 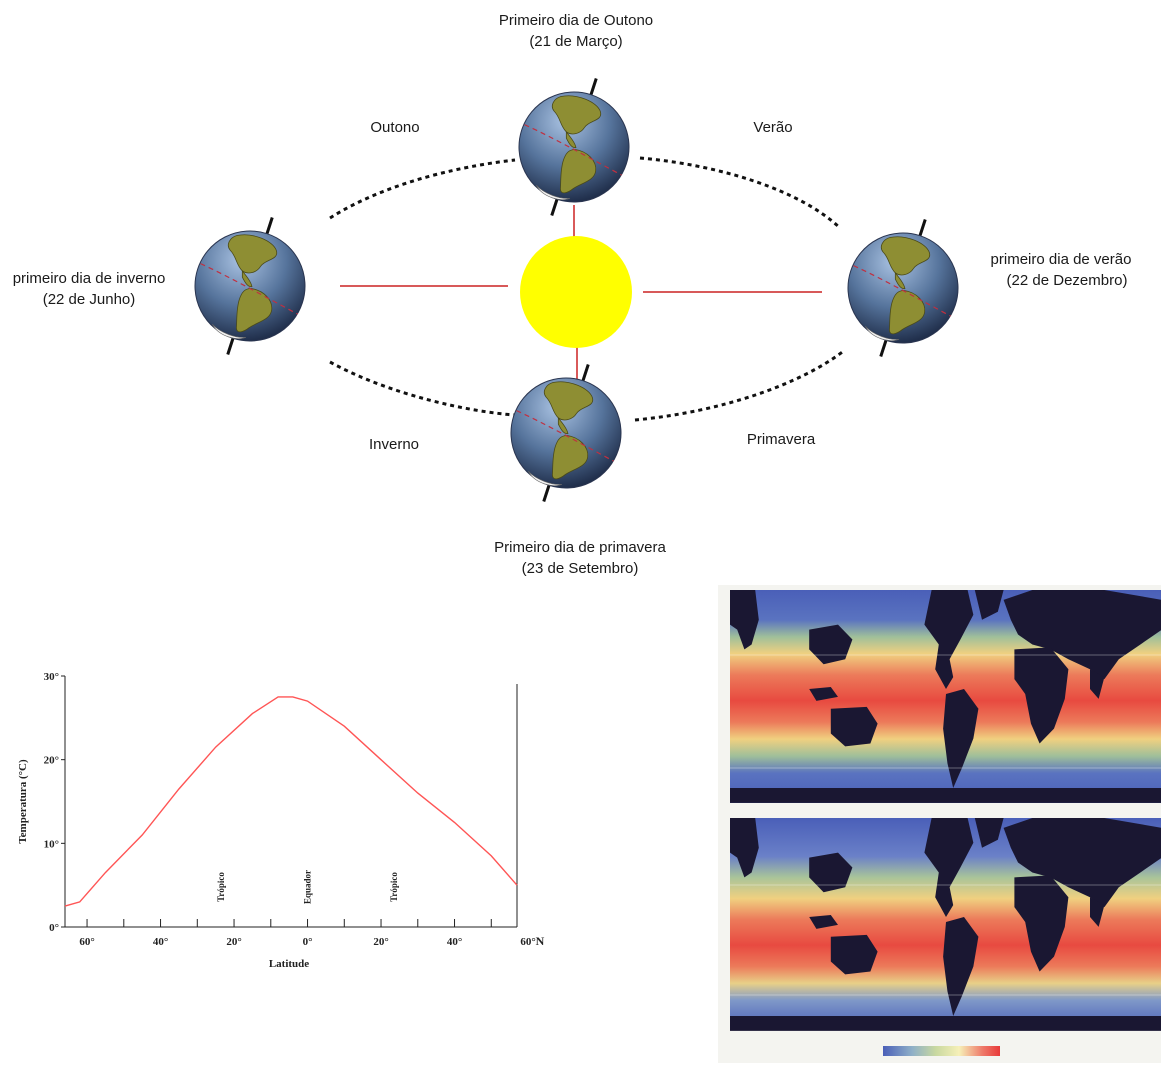 I want to click on earth-globe-right, so click(x=903, y=288).